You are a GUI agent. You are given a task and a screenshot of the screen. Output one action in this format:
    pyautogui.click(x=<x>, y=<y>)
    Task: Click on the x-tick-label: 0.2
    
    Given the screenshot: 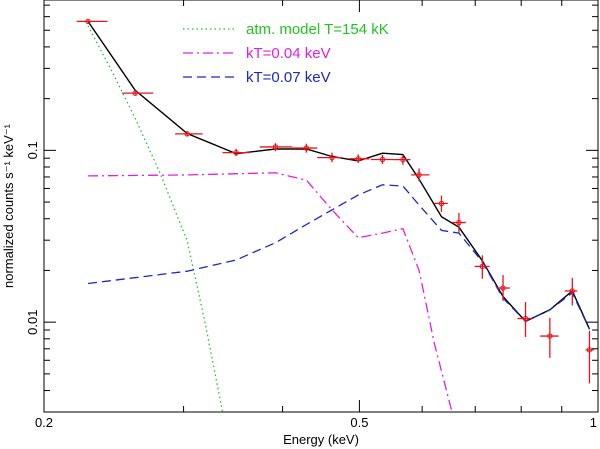 What is the action you would take?
    pyautogui.click(x=44, y=422)
    